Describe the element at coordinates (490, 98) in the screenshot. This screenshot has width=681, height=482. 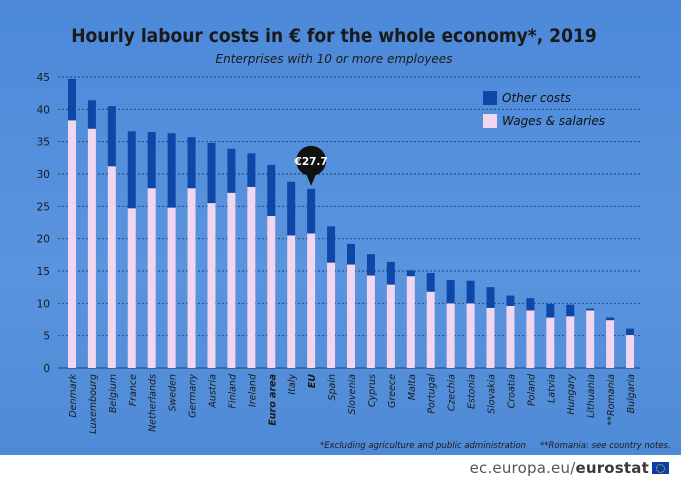
I see `legend-swatch-other` at that location.